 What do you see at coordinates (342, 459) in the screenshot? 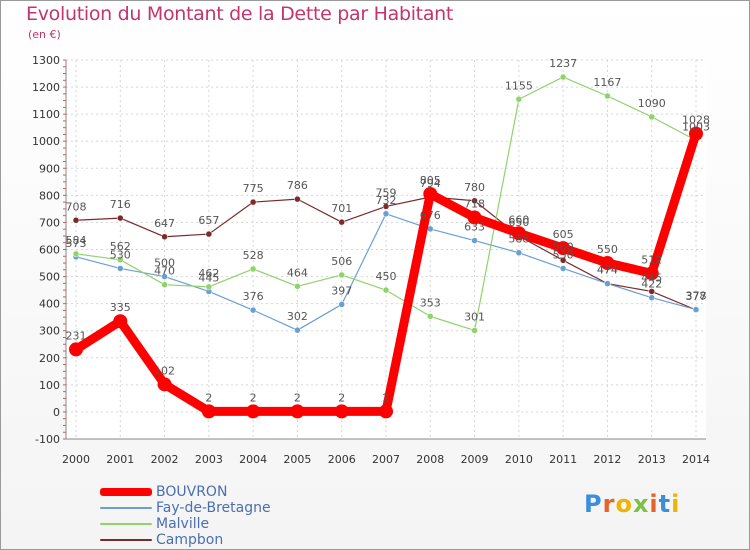
I see `x-tick-label: 2006` at bounding box center [342, 459].